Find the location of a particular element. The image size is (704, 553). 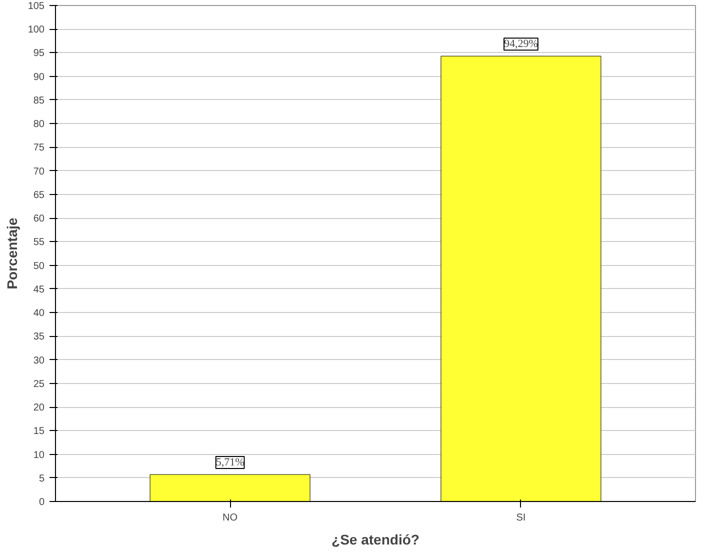

y-tick-label: 105 is located at coordinates (36, 6).